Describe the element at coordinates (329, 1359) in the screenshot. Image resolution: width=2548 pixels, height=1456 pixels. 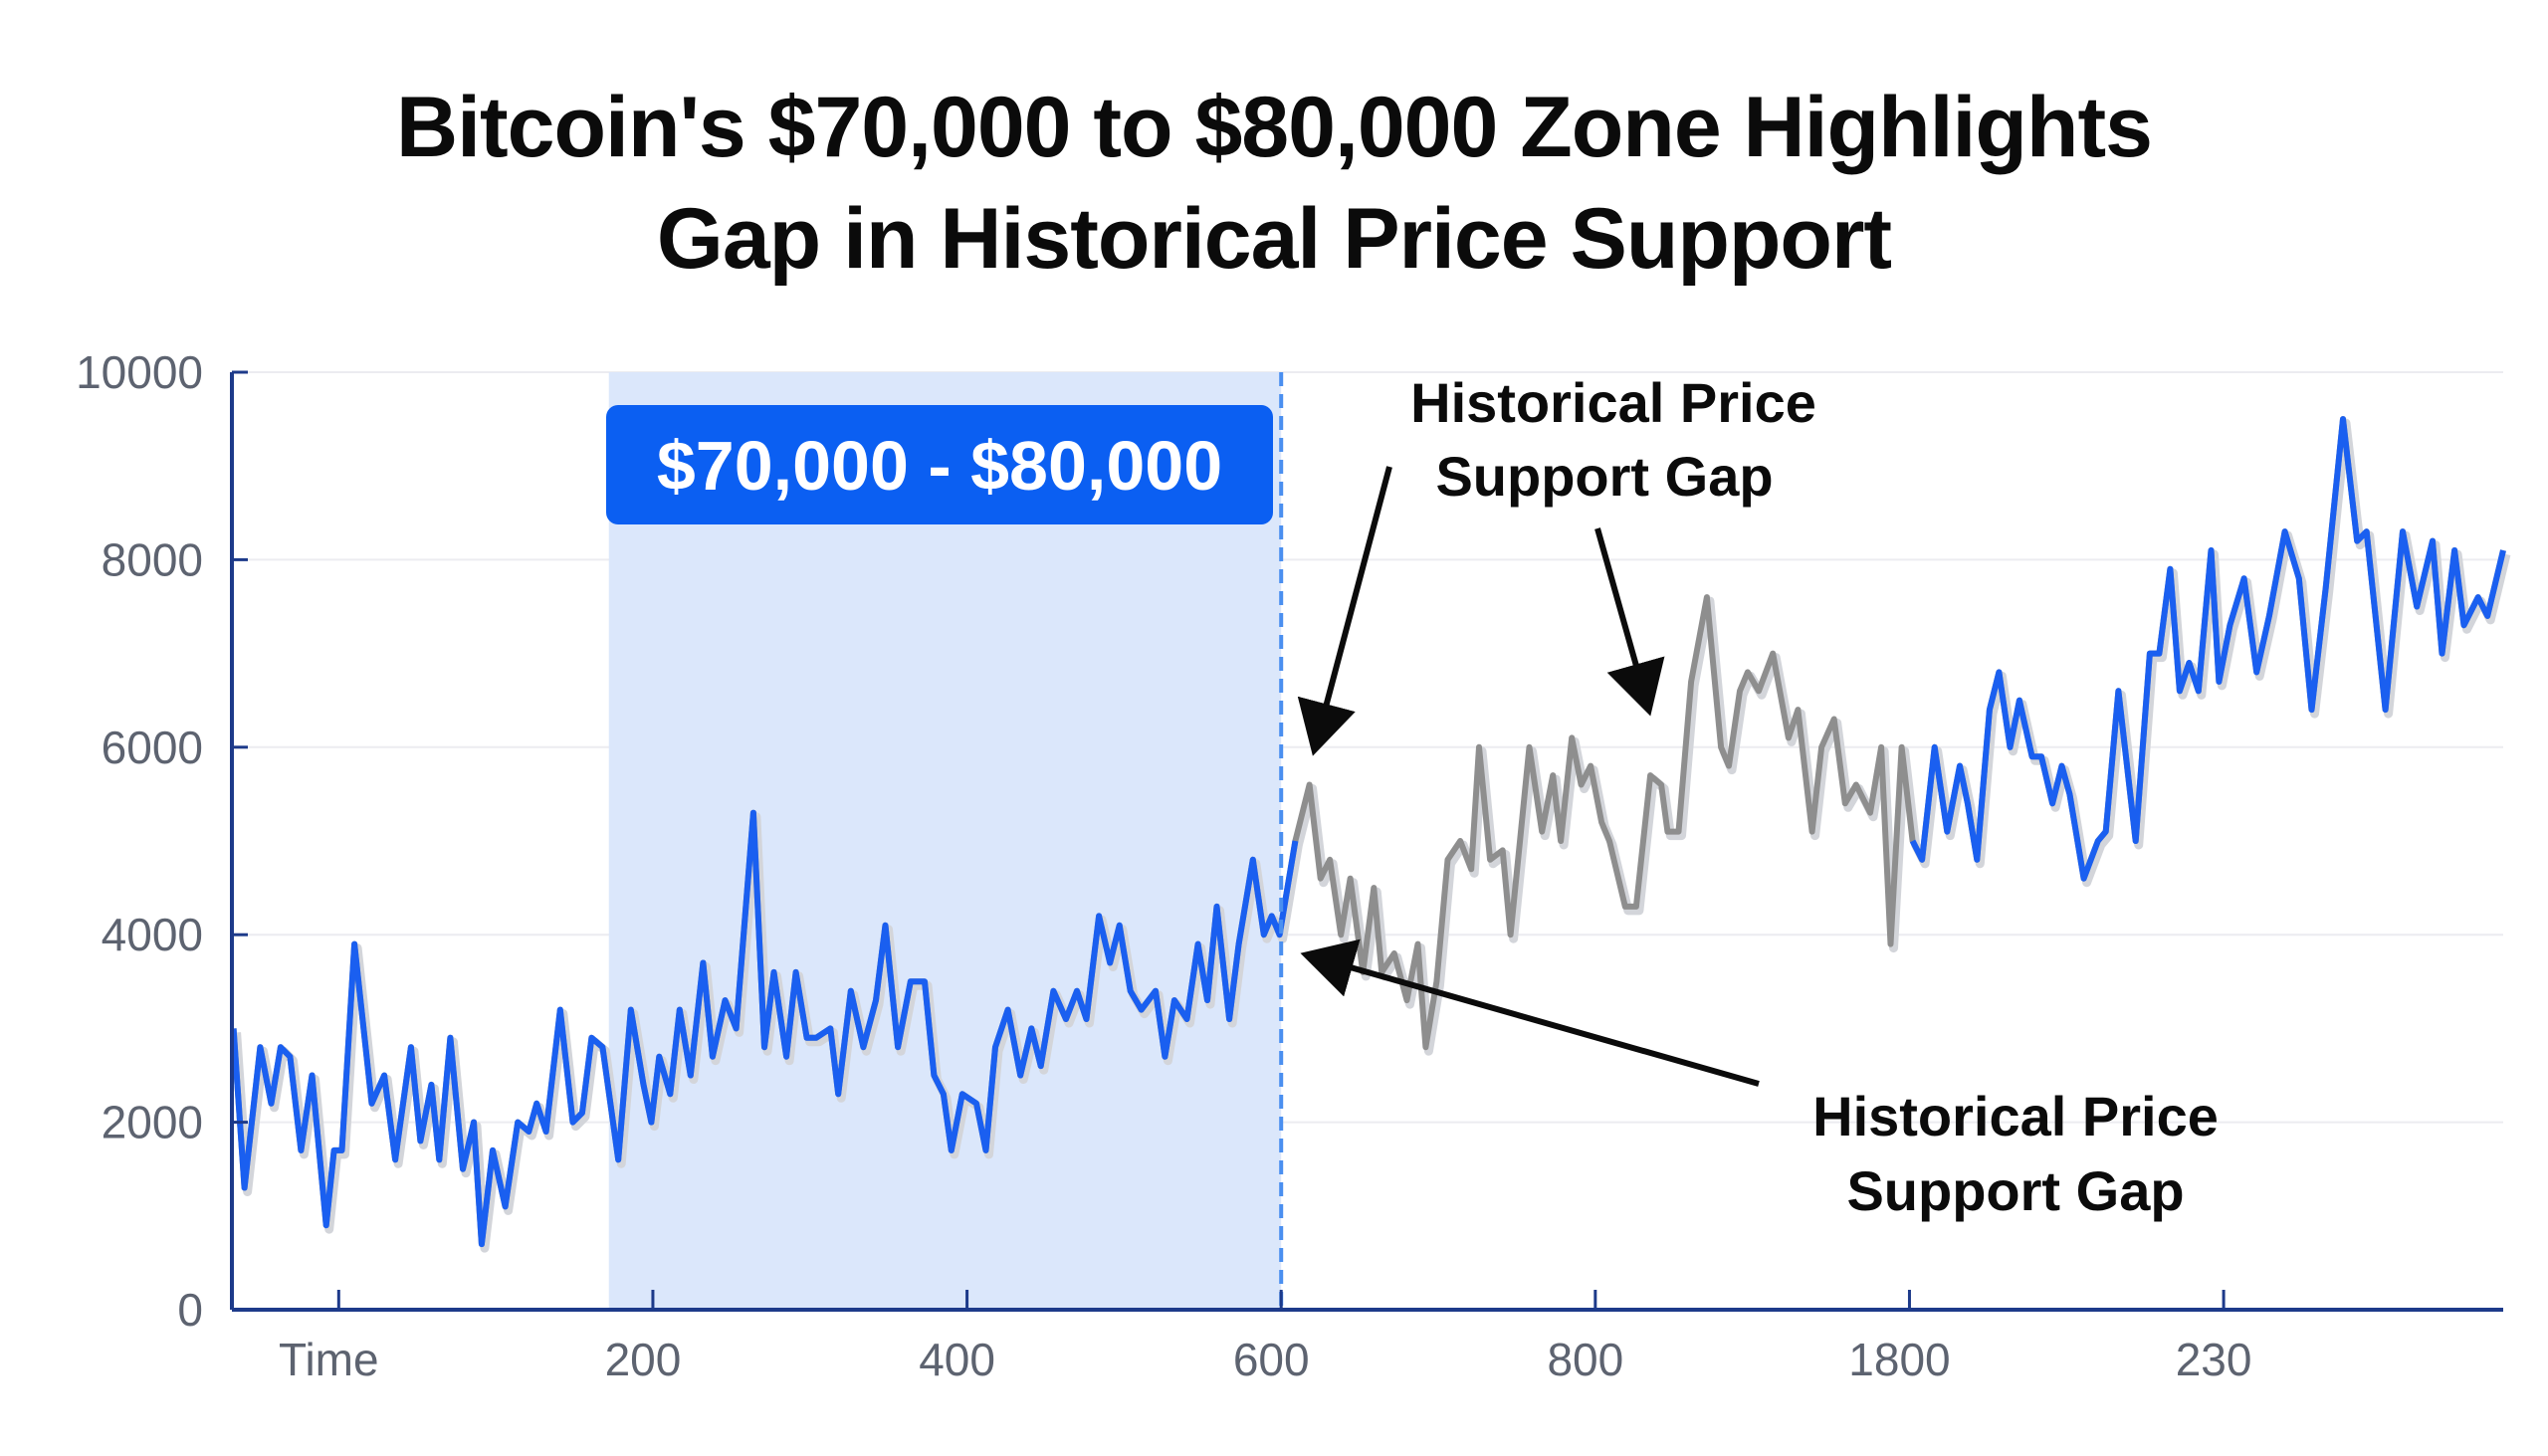
I see `x-tick-label: Time` at that location.